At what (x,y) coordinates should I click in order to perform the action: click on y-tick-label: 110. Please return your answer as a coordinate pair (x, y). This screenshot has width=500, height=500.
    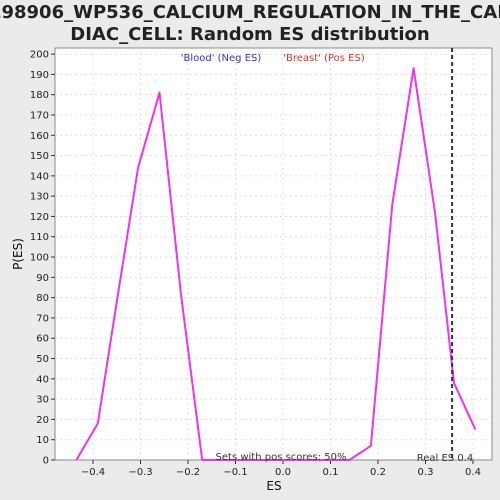
    Looking at the image, I should click on (39, 237).